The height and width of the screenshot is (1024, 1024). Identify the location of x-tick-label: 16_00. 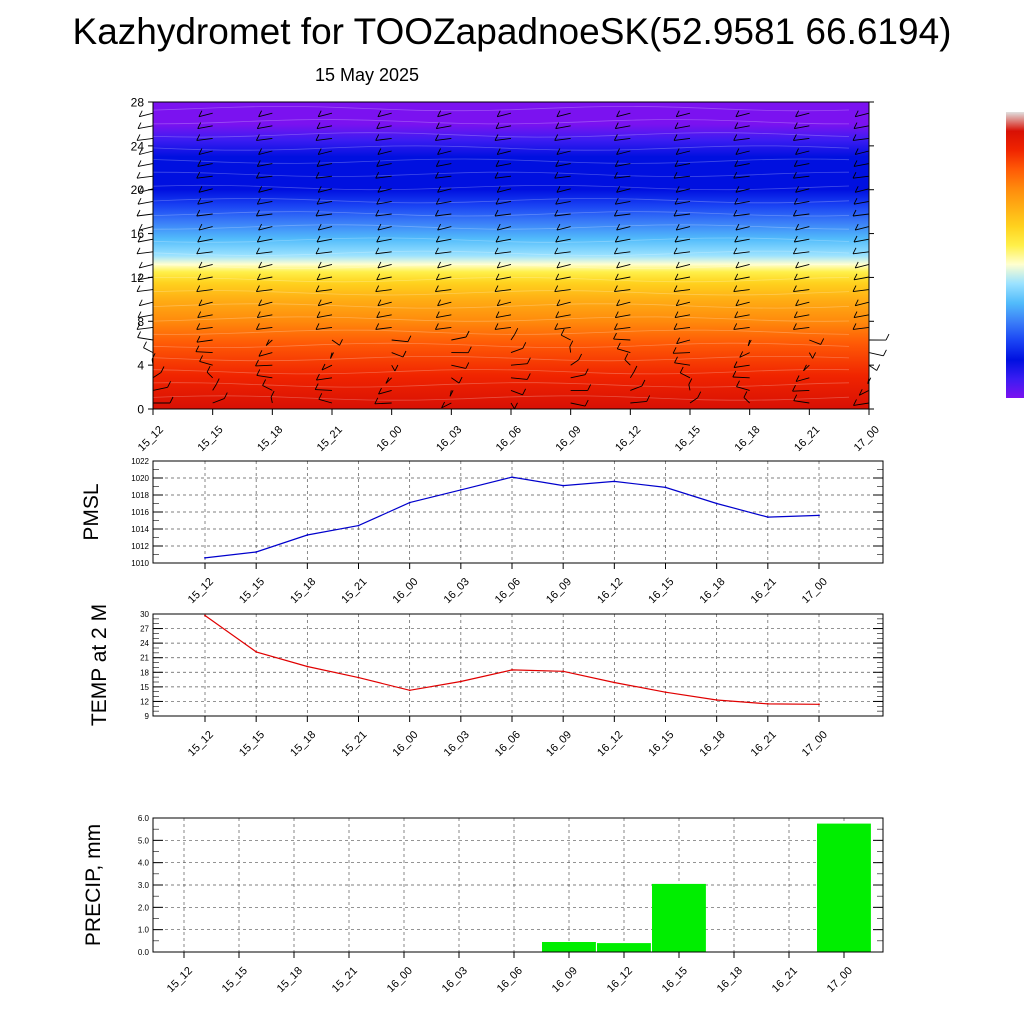
(400, 980).